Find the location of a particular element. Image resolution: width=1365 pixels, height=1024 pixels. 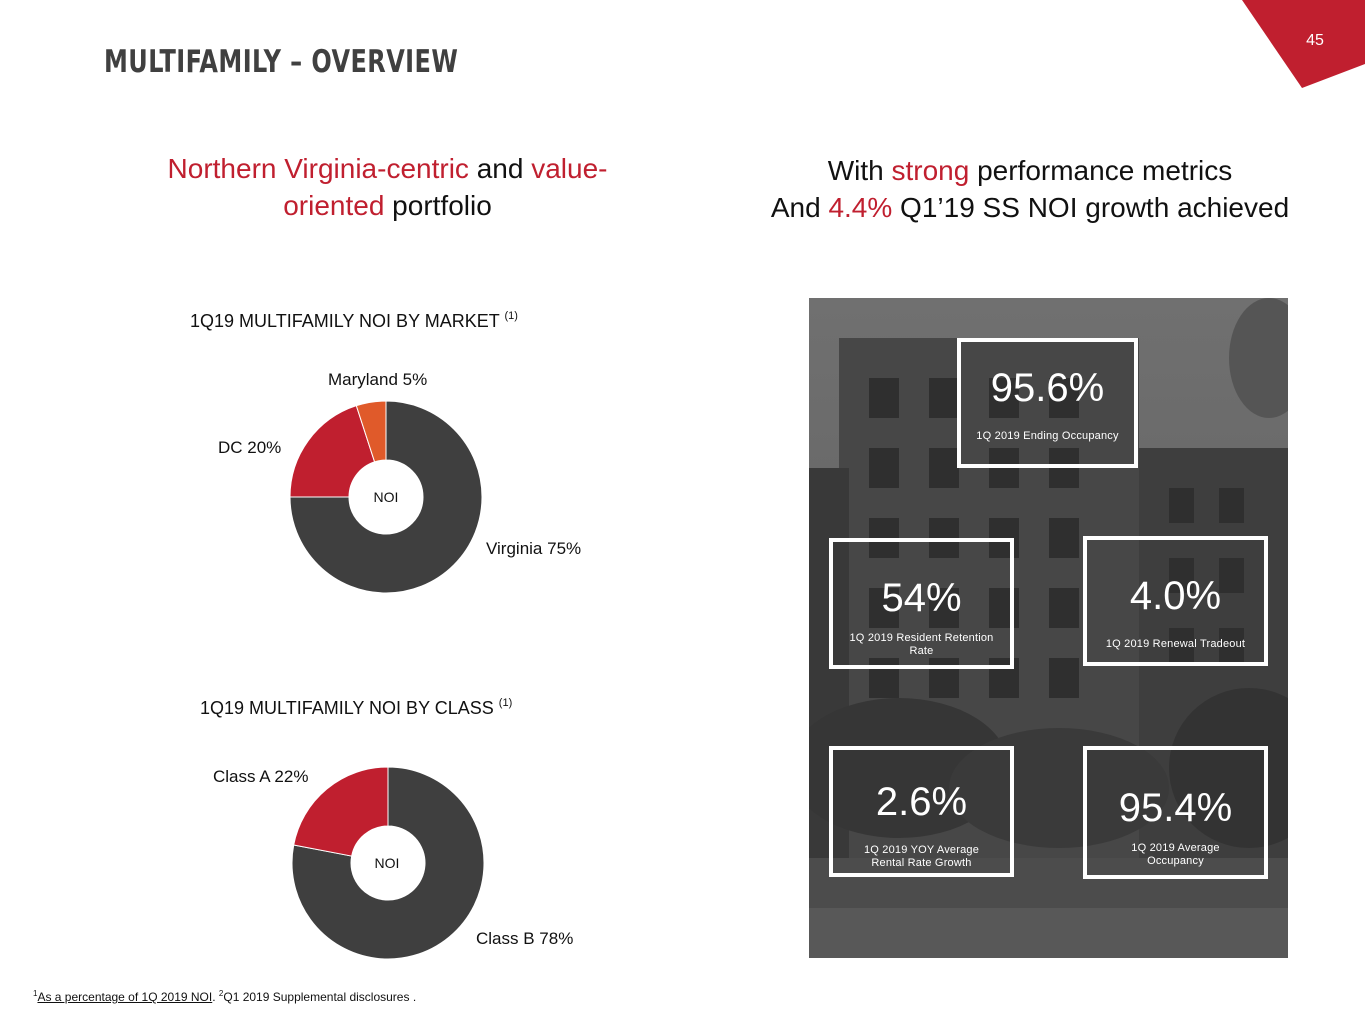

page-corner-marker is located at coordinates (1303, 44).